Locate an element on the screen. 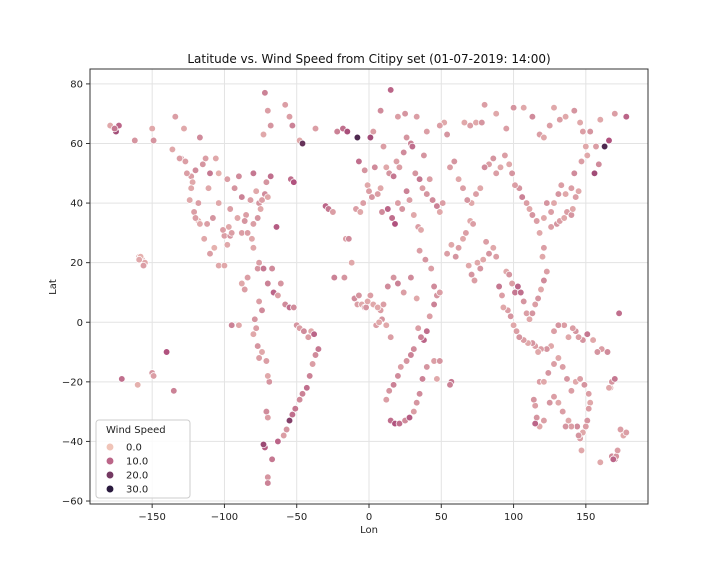 The image size is (720, 576). y-tick-label: −20 is located at coordinates (72, 382).